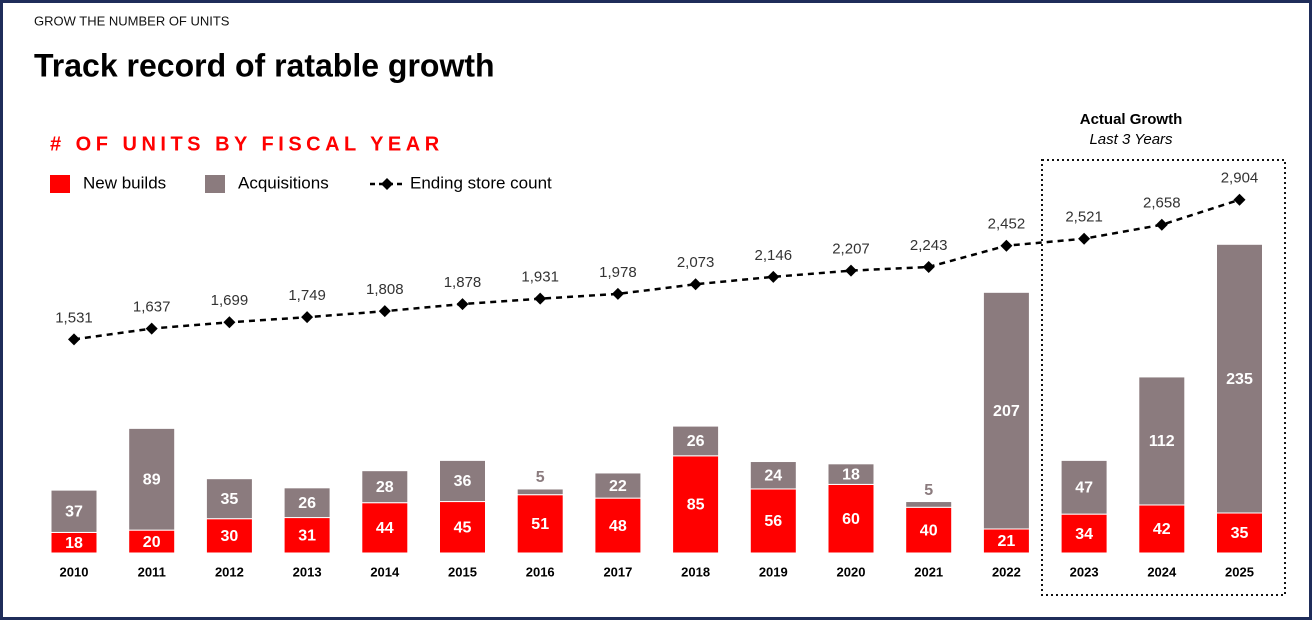 This screenshot has height=620, width=1312. What do you see at coordinates (928, 571) in the screenshot?
I see `x-tick-label: 2021` at bounding box center [928, 571].